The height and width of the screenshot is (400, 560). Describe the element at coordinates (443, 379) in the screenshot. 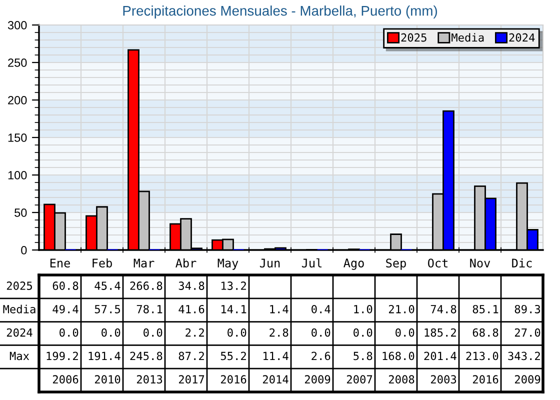

I see `text: 2003` at that location.